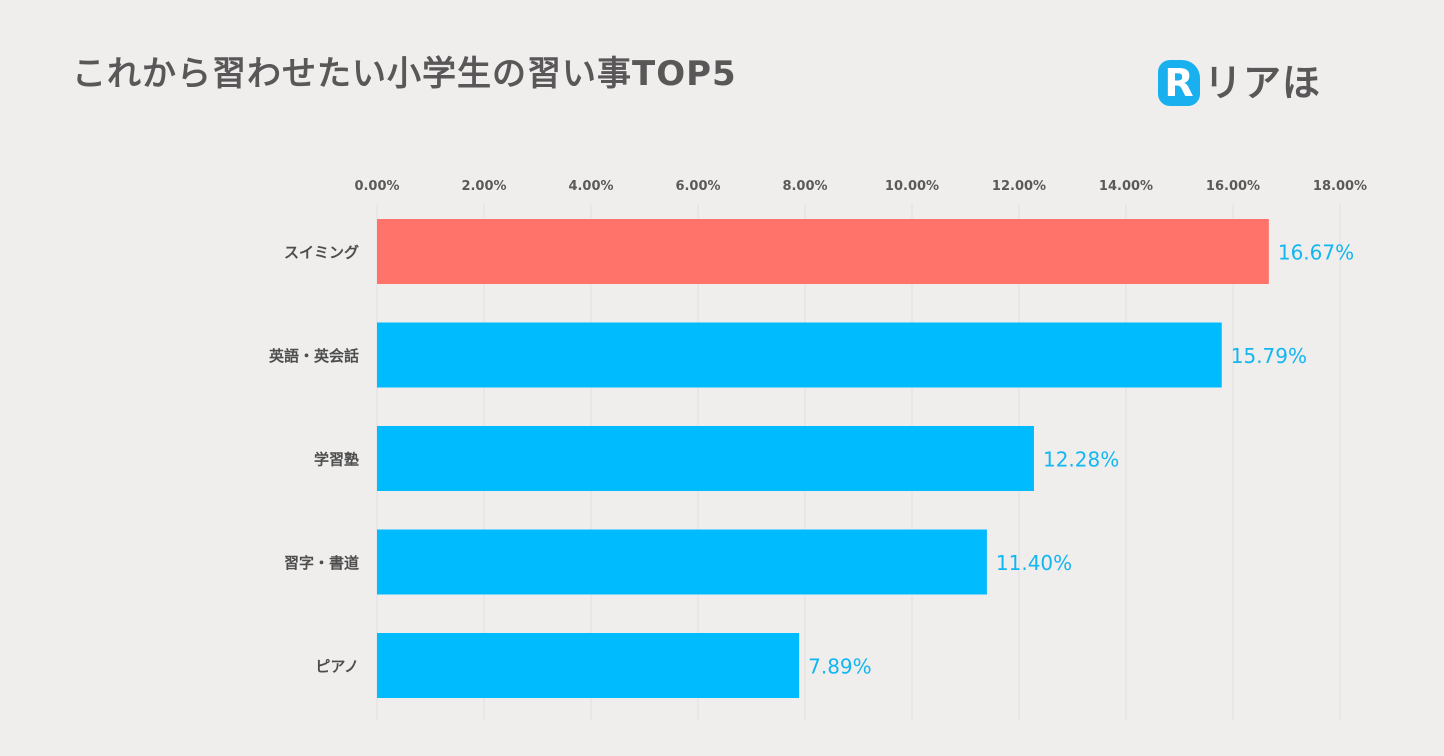 The image size is (1444, 756). Describe the element at coordinates (1034, 563) in the screenshot. I see `value-label: 11.40%` at that location.